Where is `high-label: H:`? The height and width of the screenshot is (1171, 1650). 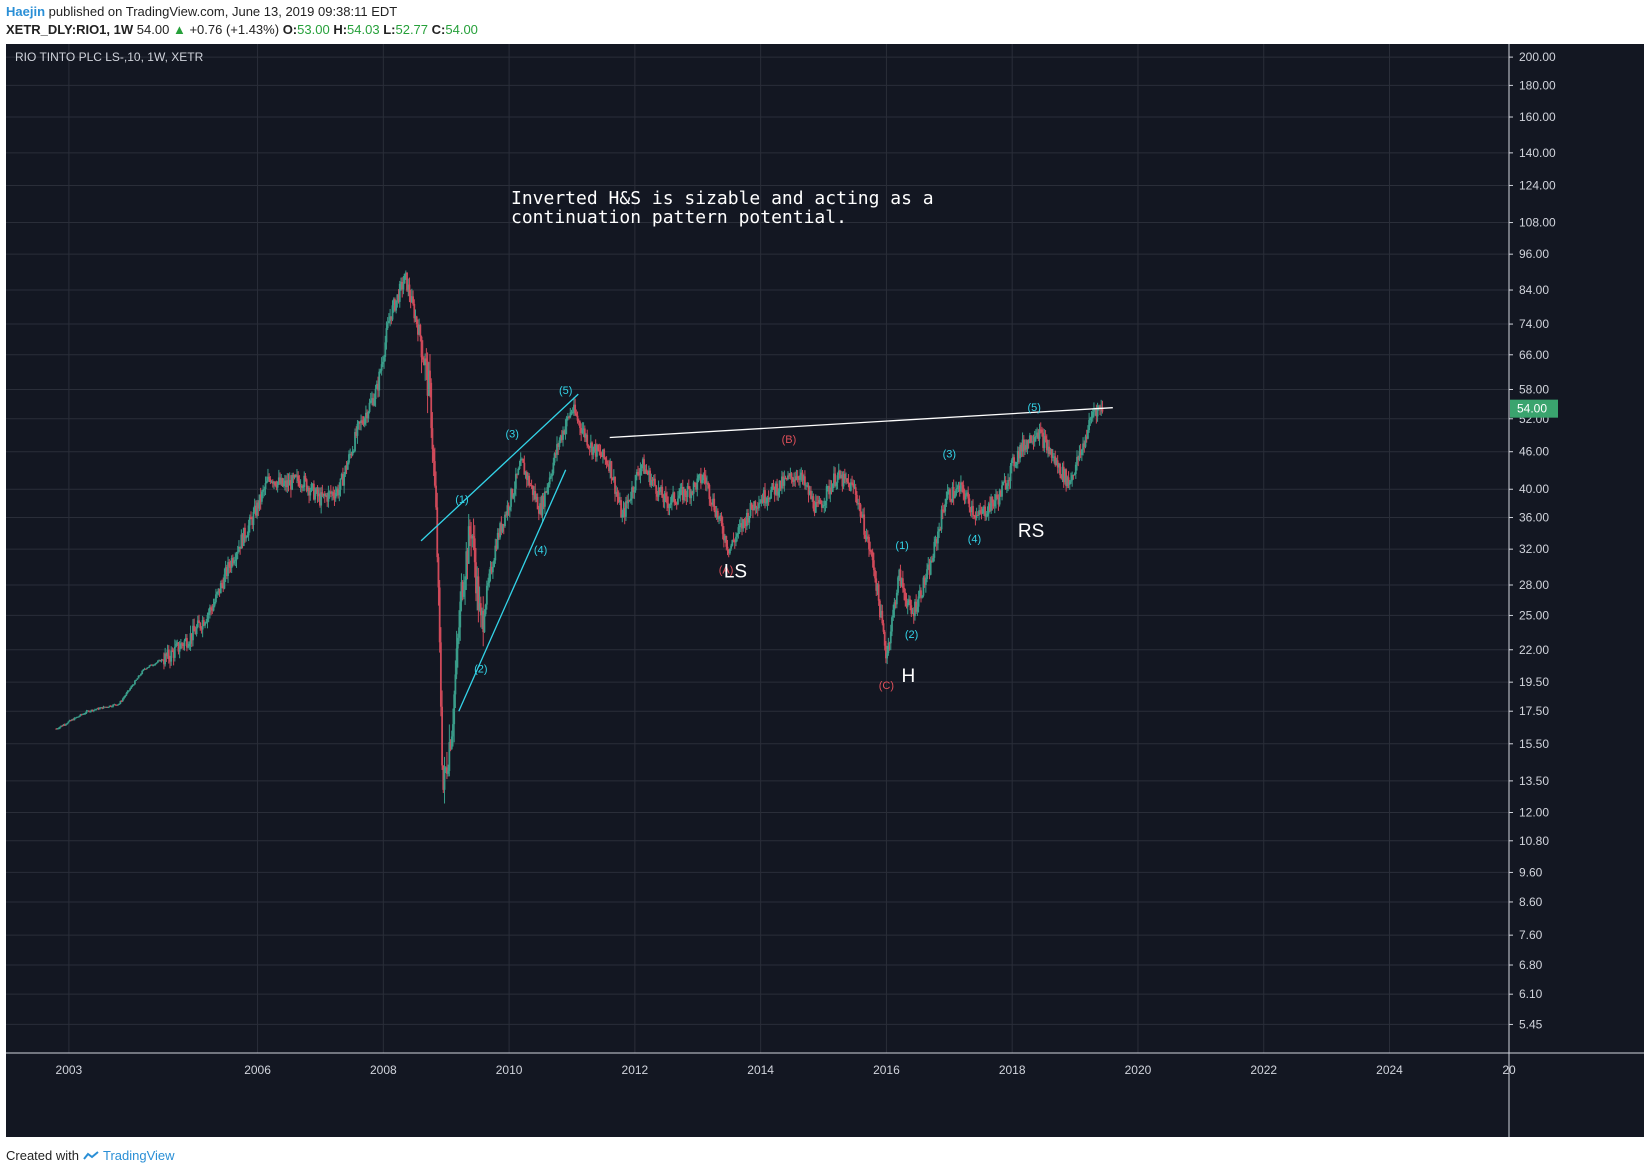
high-label: H: is located at coordinates (340, 29).